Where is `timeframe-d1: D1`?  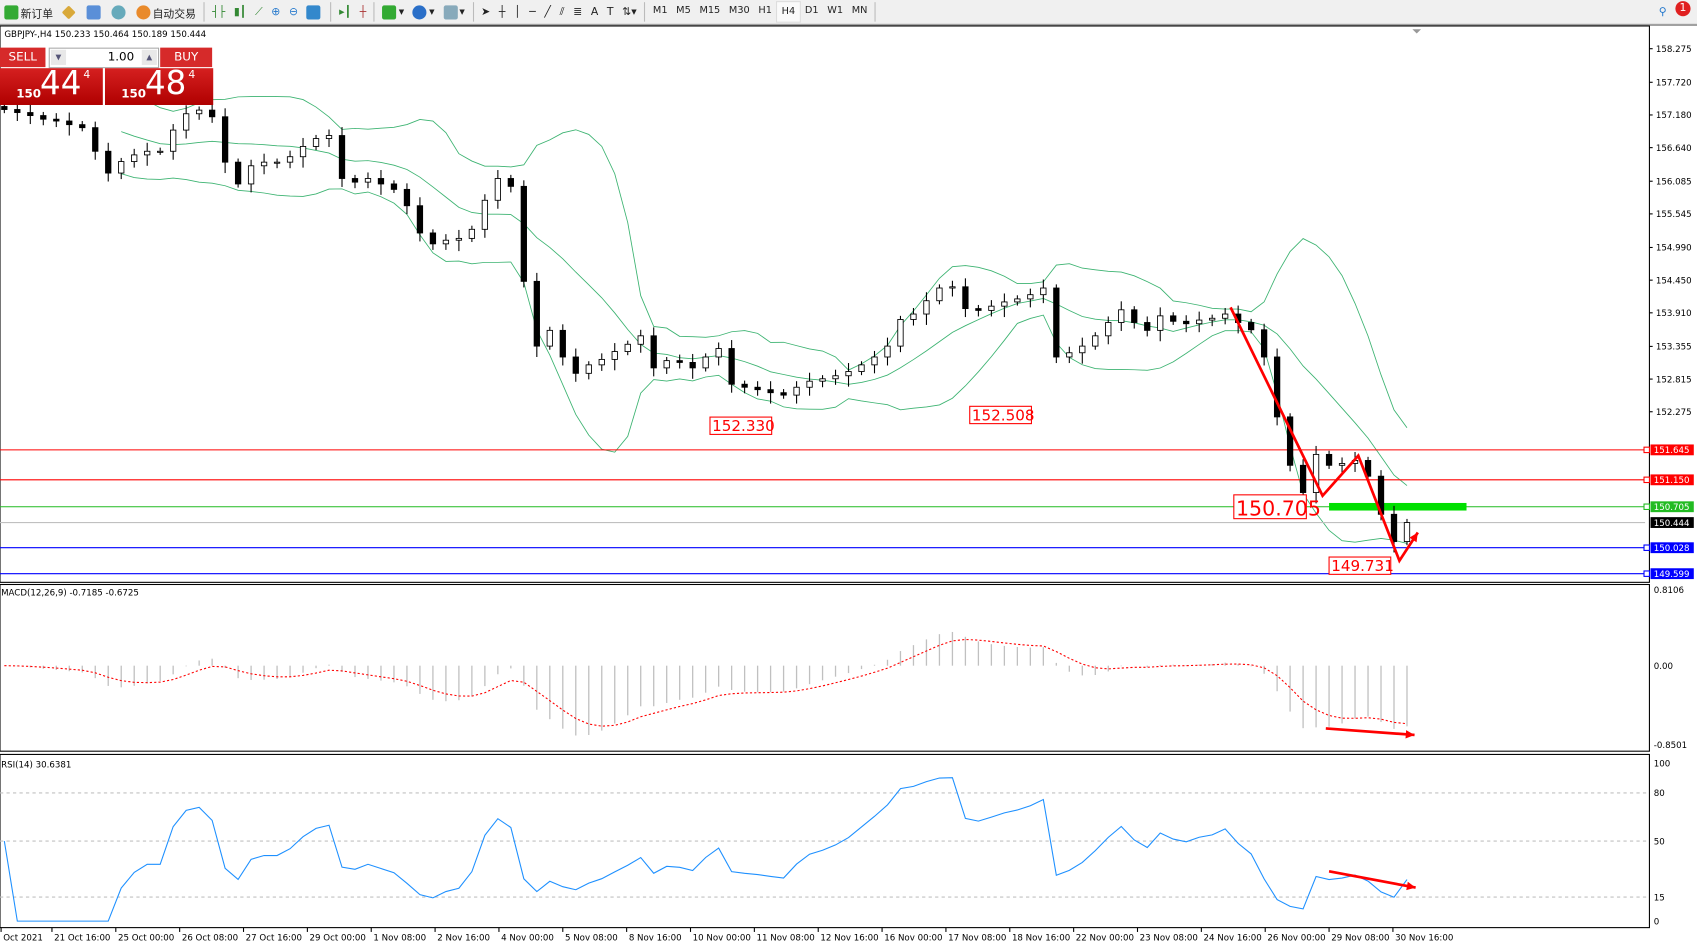
timeframe-d1: D1 is located at coordinates (811, 11).